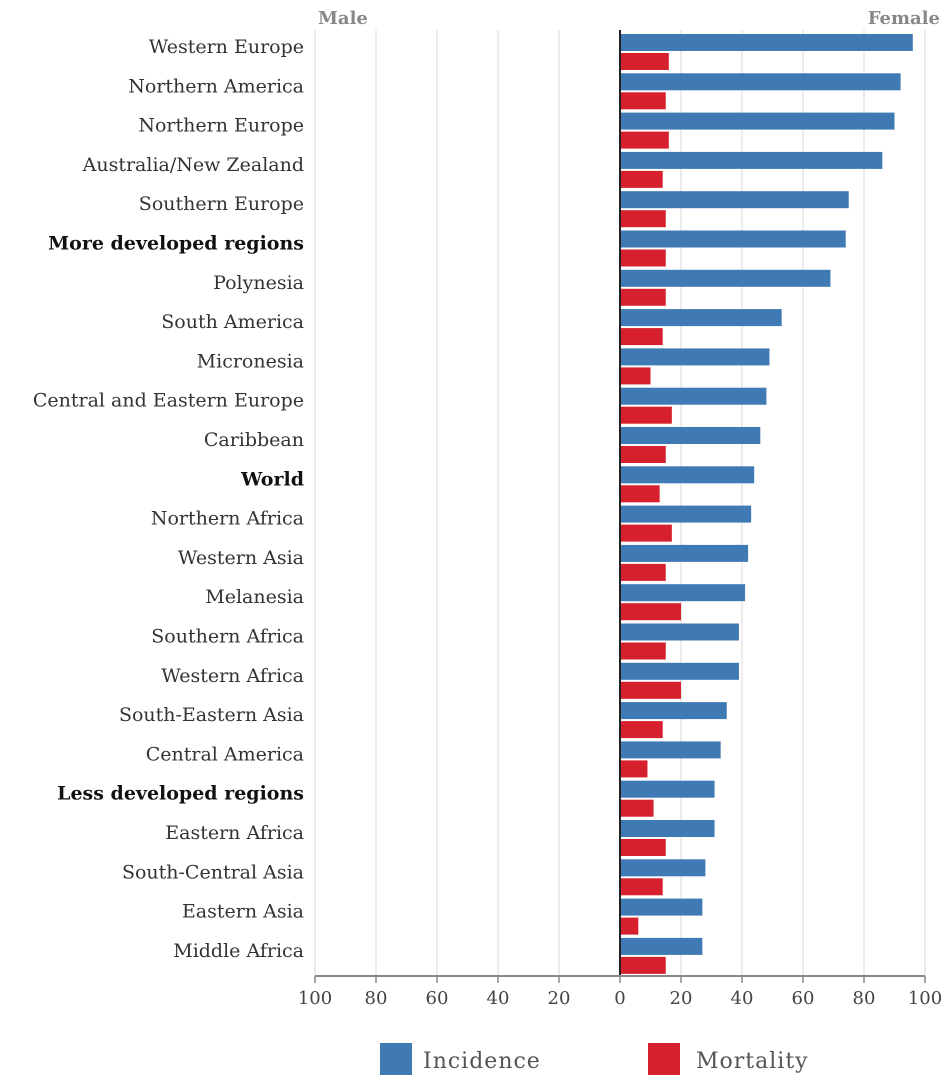 The height and width of the screenshot is (1076, 946). Describe the element at coordinates (254, 597) in the screenshot. I see `category-label: Melanesia` at that location.